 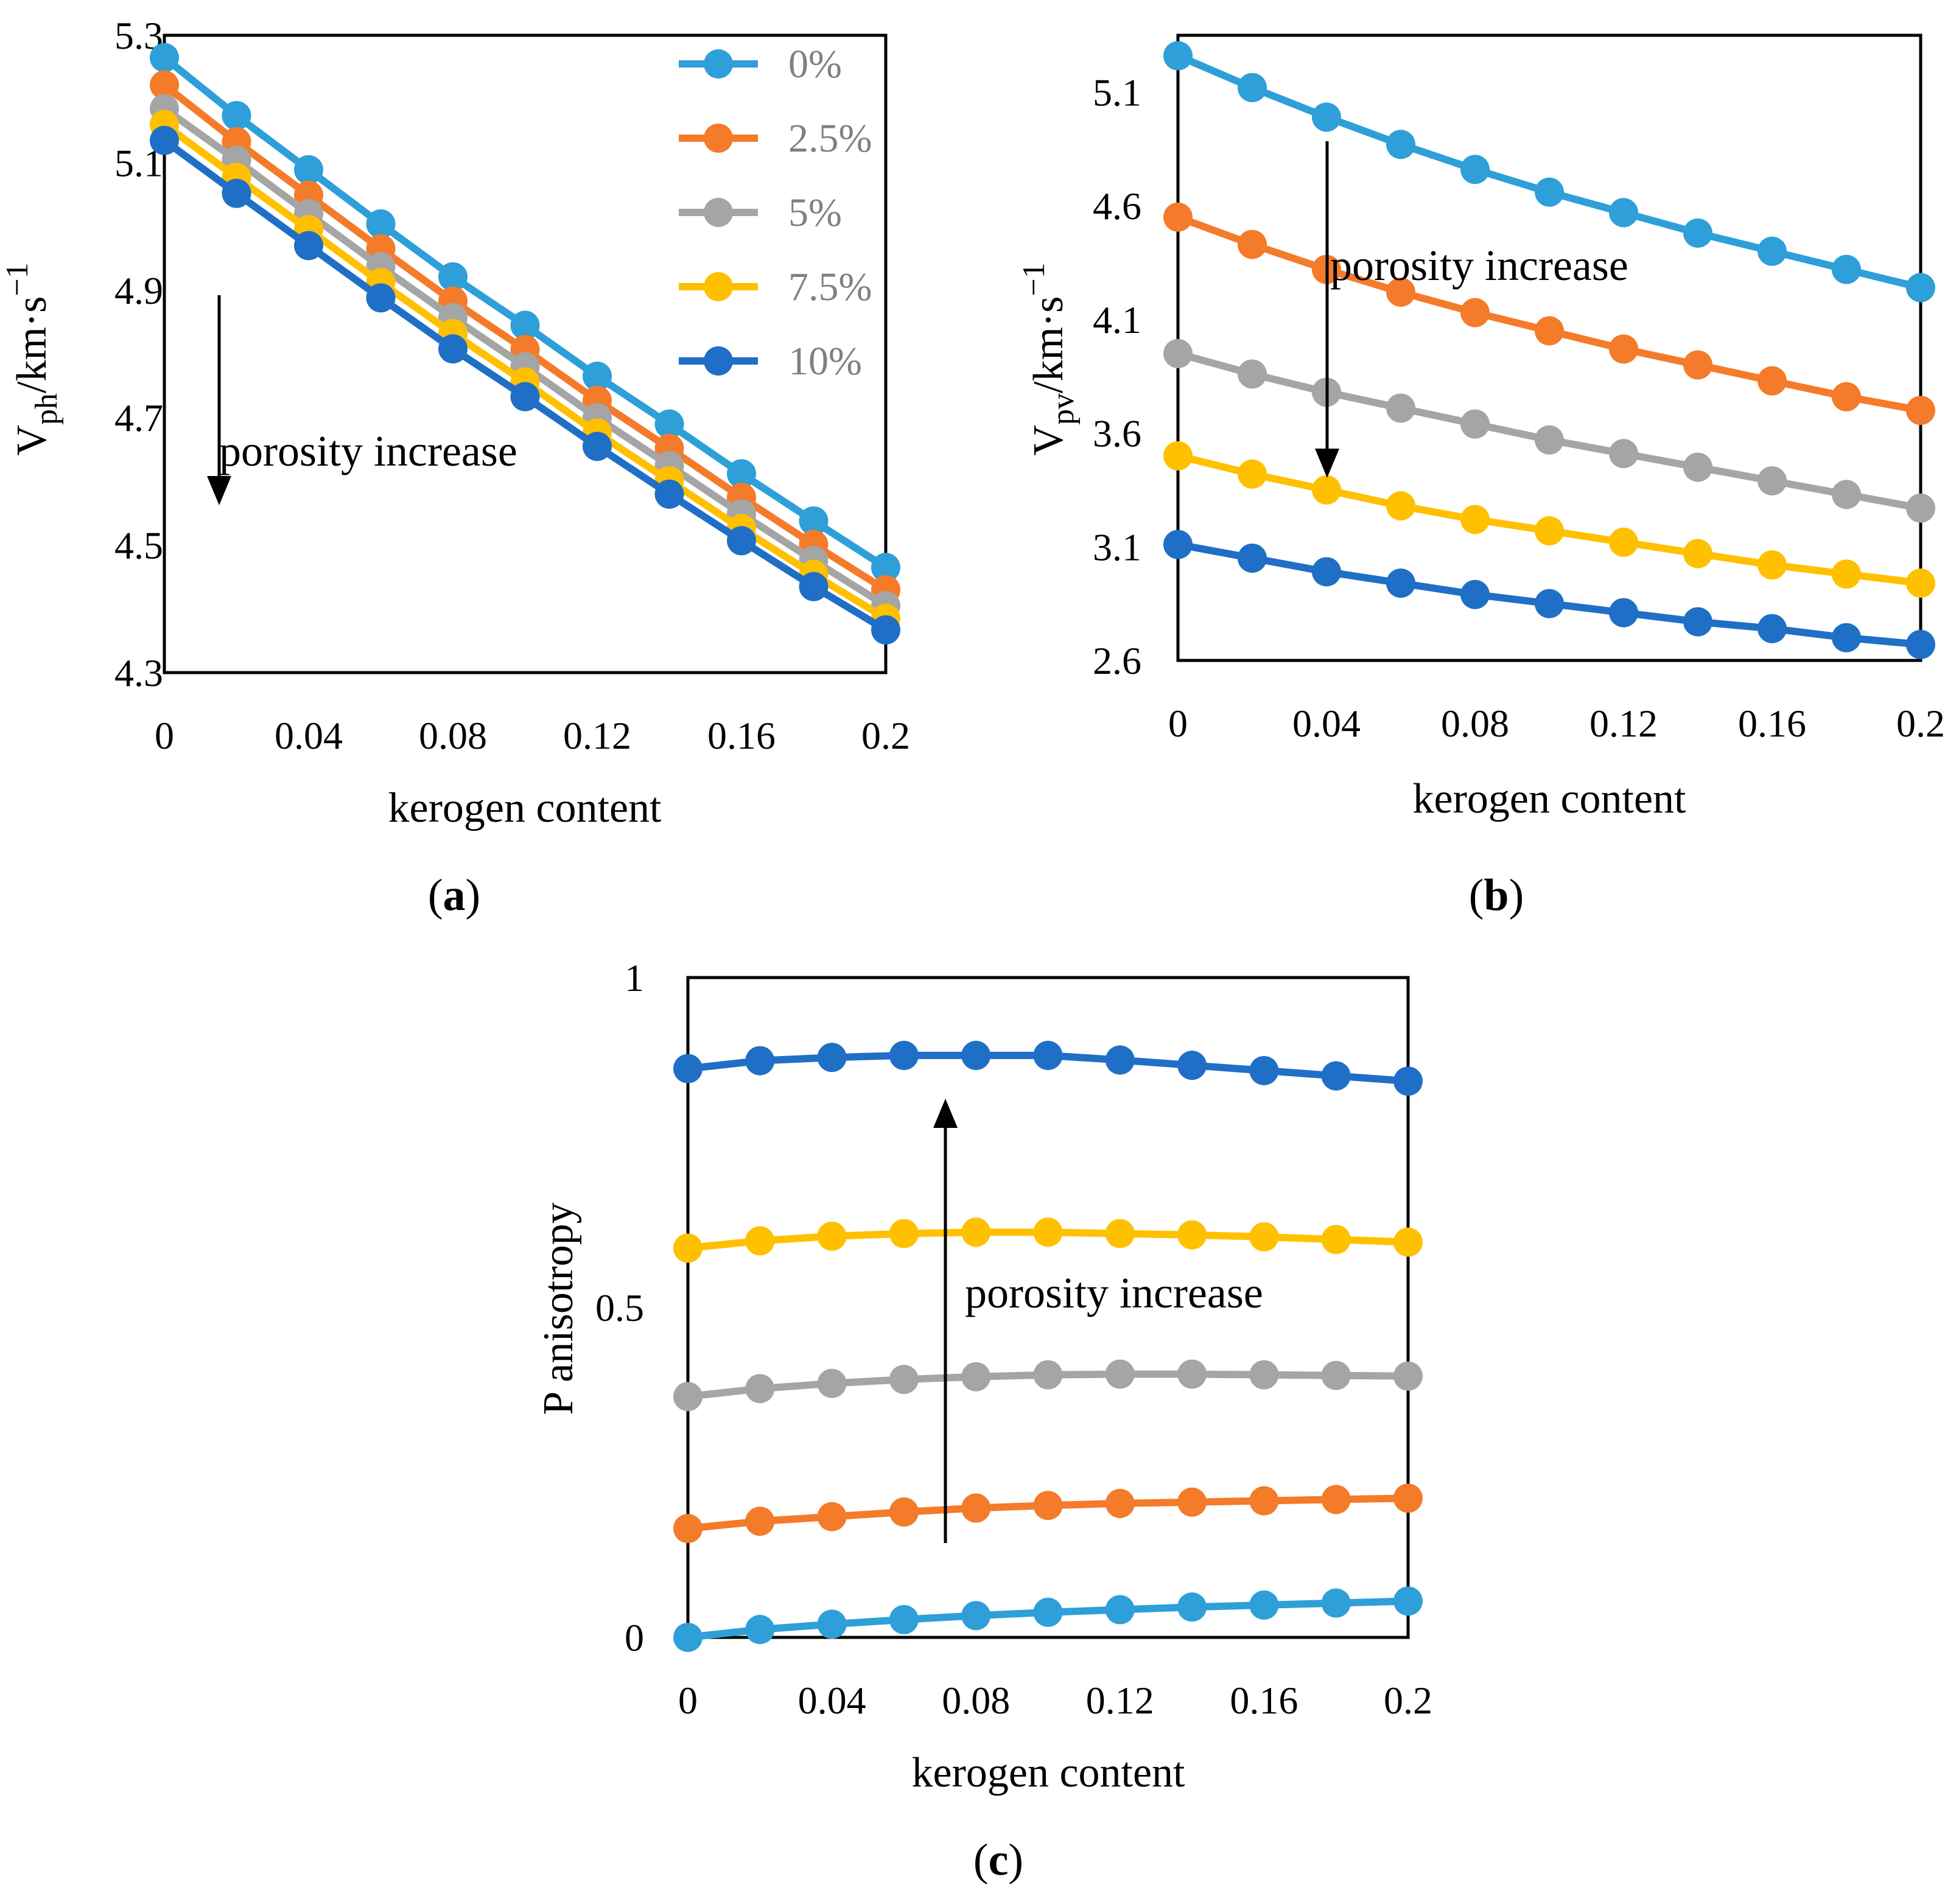 I want to click on plot-area, so click(x=525, y=353).